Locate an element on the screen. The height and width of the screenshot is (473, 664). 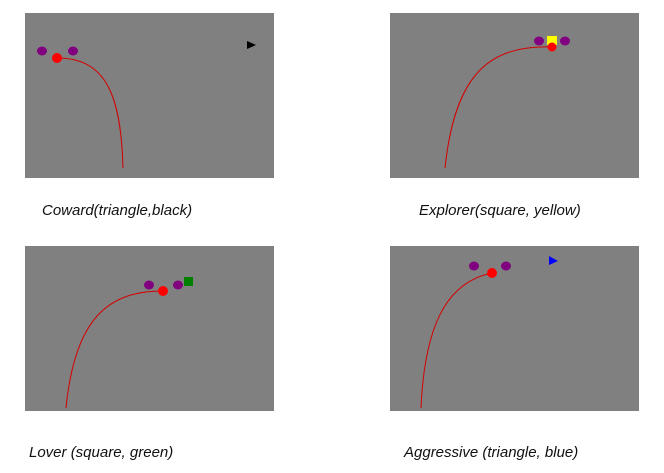
stimulus-triangle-black is located at coordinates (251, 45).